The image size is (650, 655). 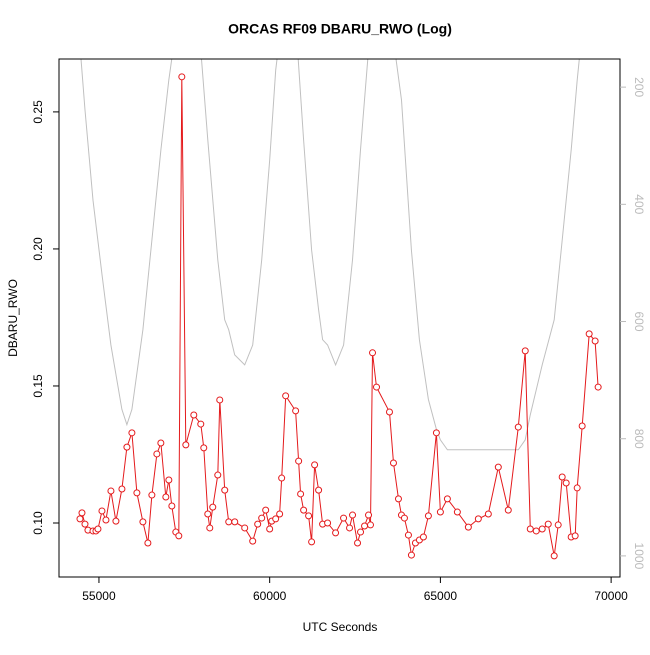 What do you see at coordinates (639, 87) in the screenshot?
I see `y2-tick-label: 200` at bounding box center [639, 87].